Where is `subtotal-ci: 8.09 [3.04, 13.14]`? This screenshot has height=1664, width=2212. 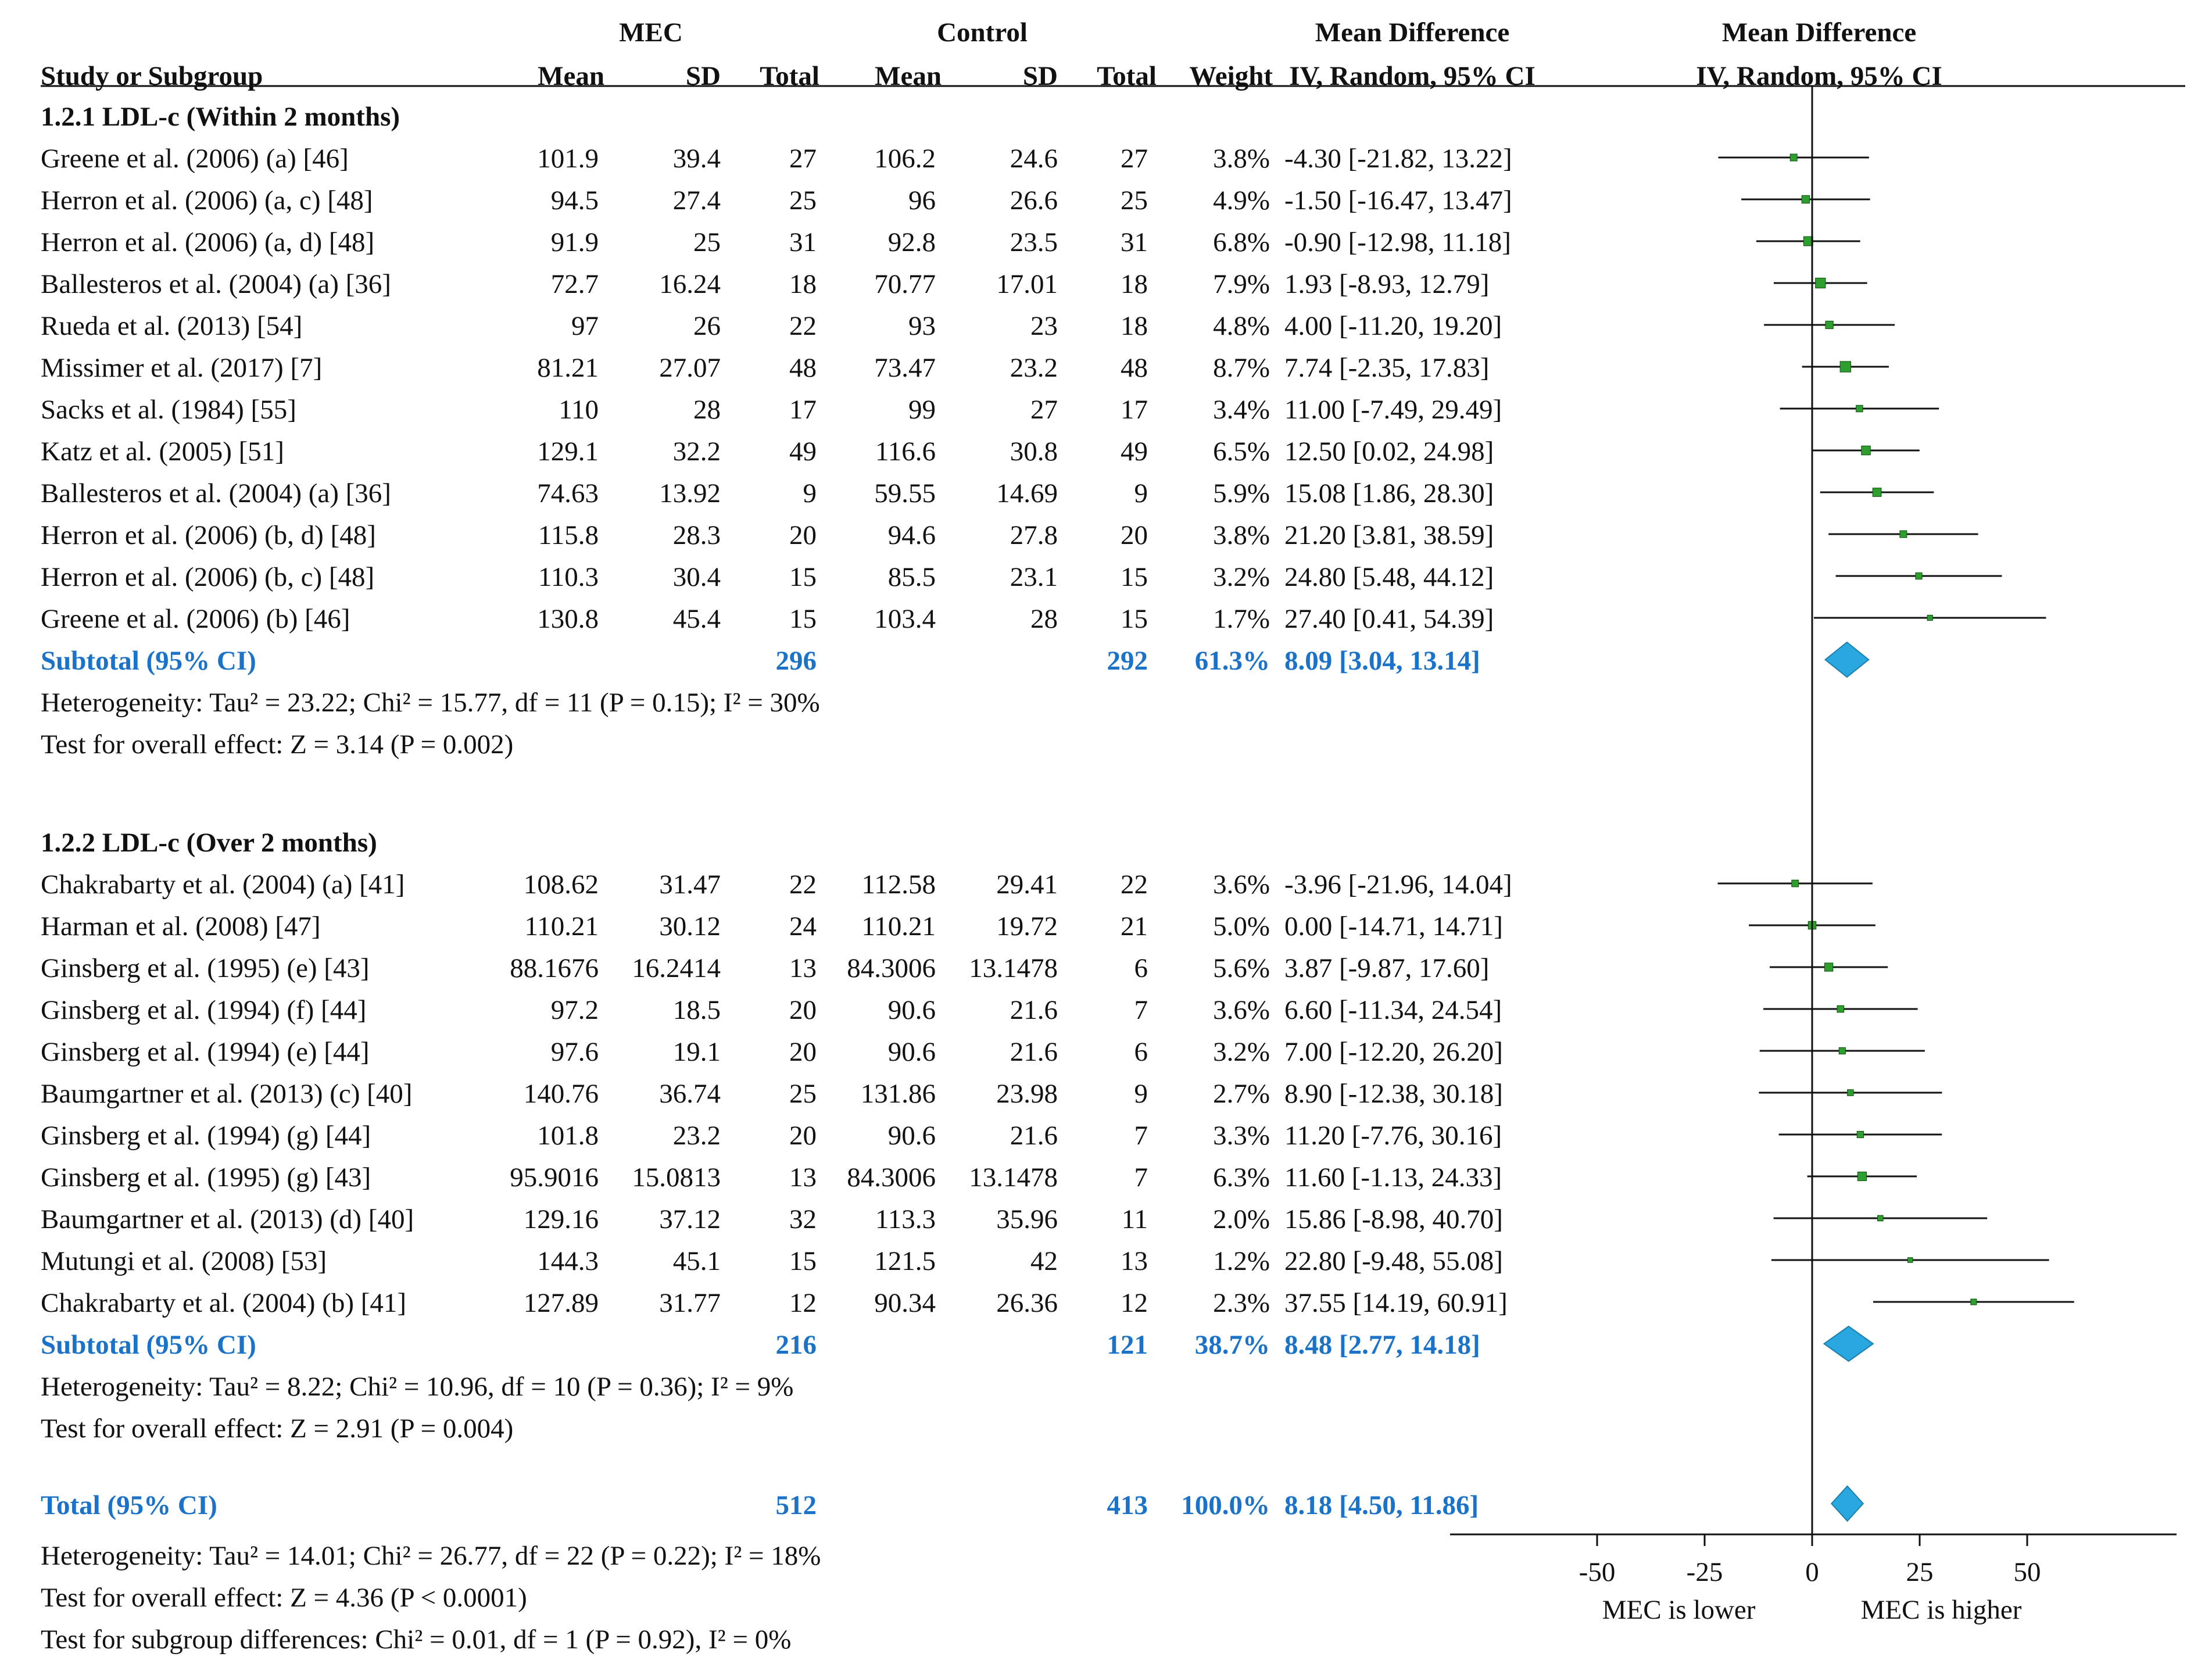 subtotal-ci: 8.09 [3.04, 13.14] is located at coordinates (1382, 661).